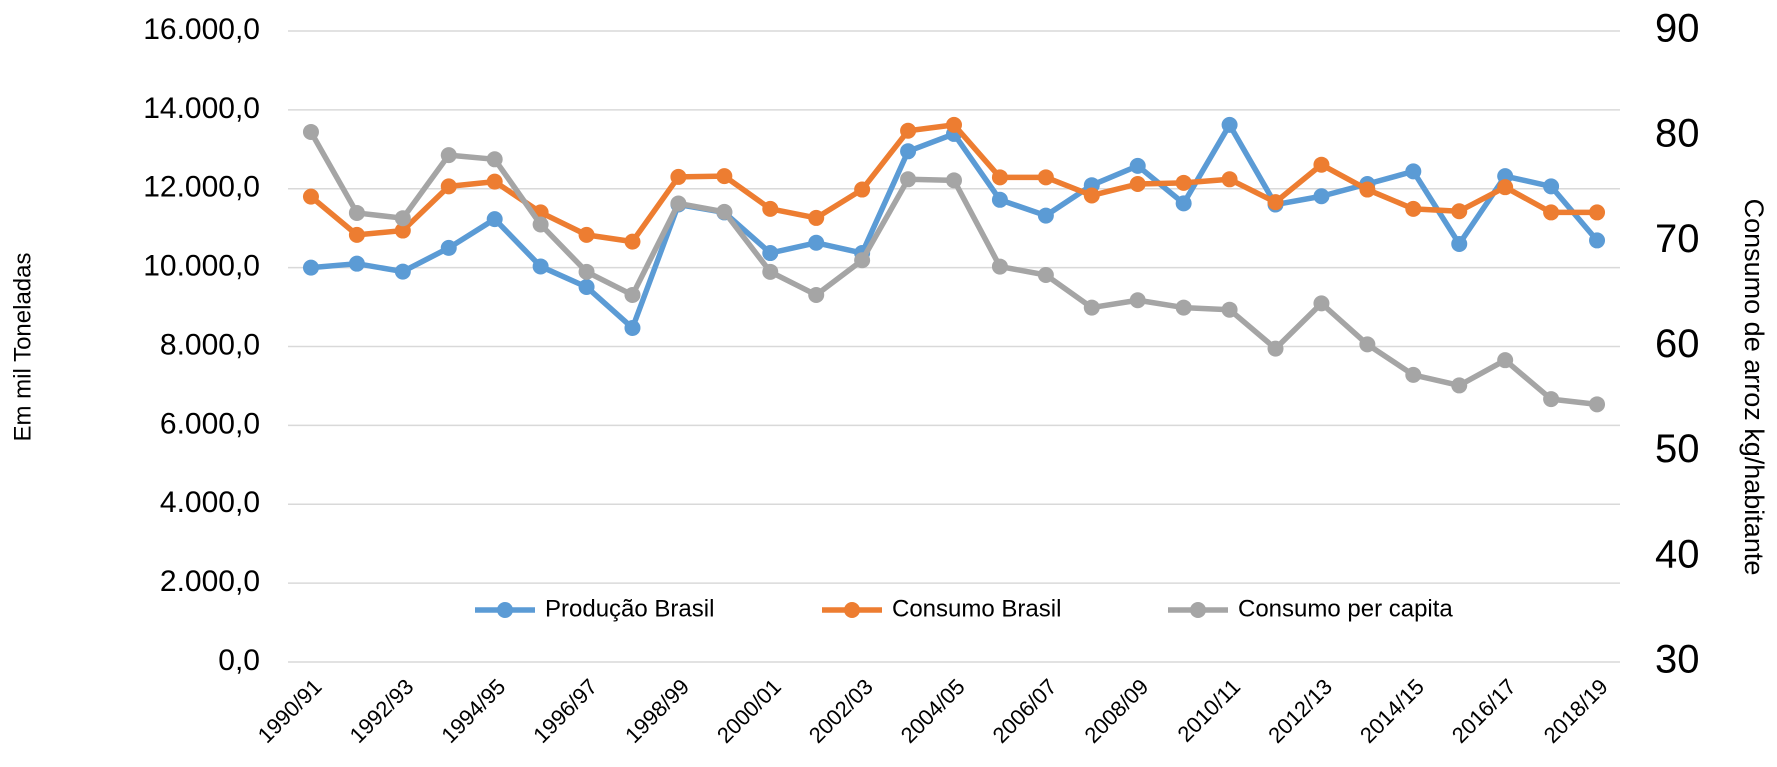 Image resolution: width=1777 pixels, height=767 pixels. I want to click on x-tick-label: 2006/07, so click(1025, 711).